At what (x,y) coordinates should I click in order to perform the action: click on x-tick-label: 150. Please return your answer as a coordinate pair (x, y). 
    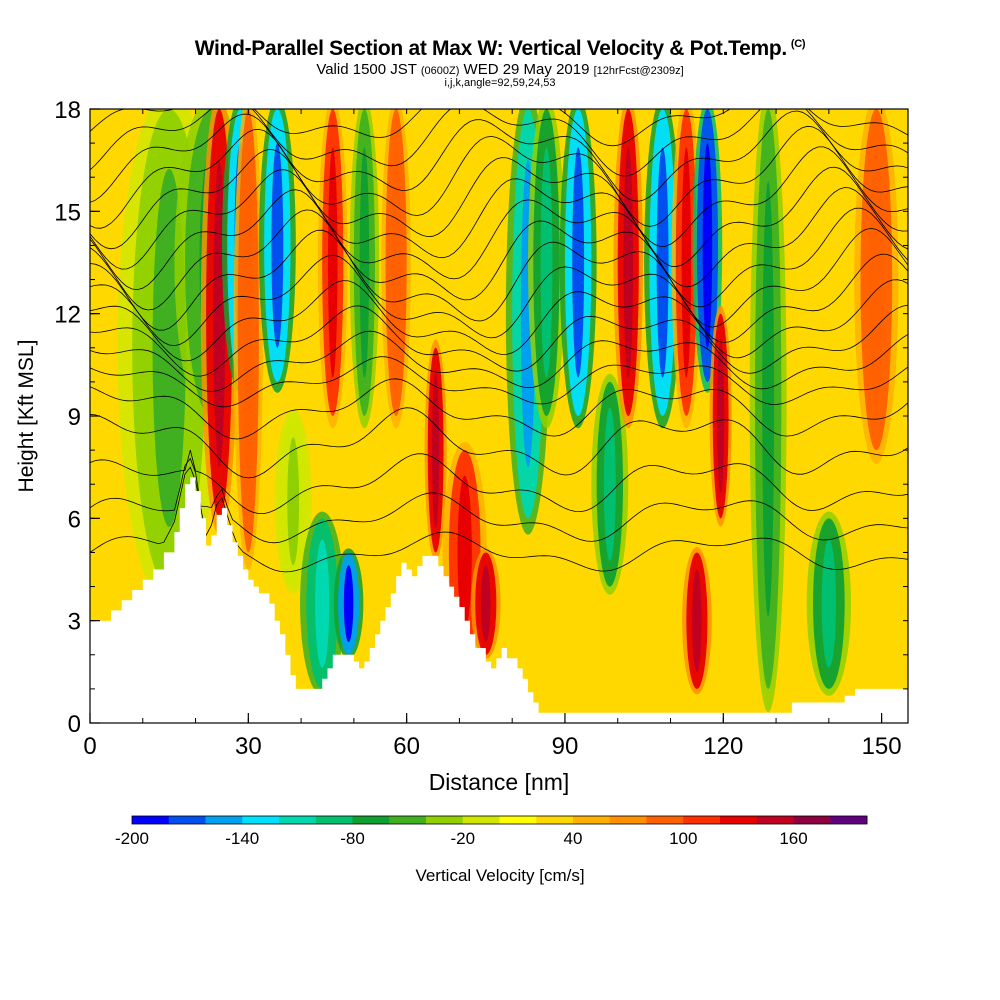
    Looking at the image, I should click on (882, 746).